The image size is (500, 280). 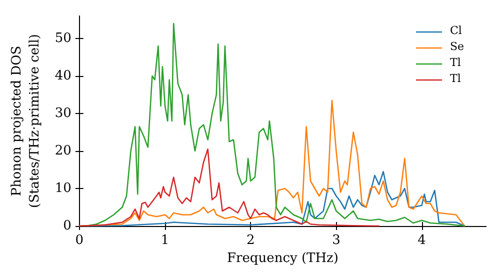 What do you see at coordinates (250, 240) in the screenshot?
I see `x-tick-label: 2` at bounding box center [250, 240].